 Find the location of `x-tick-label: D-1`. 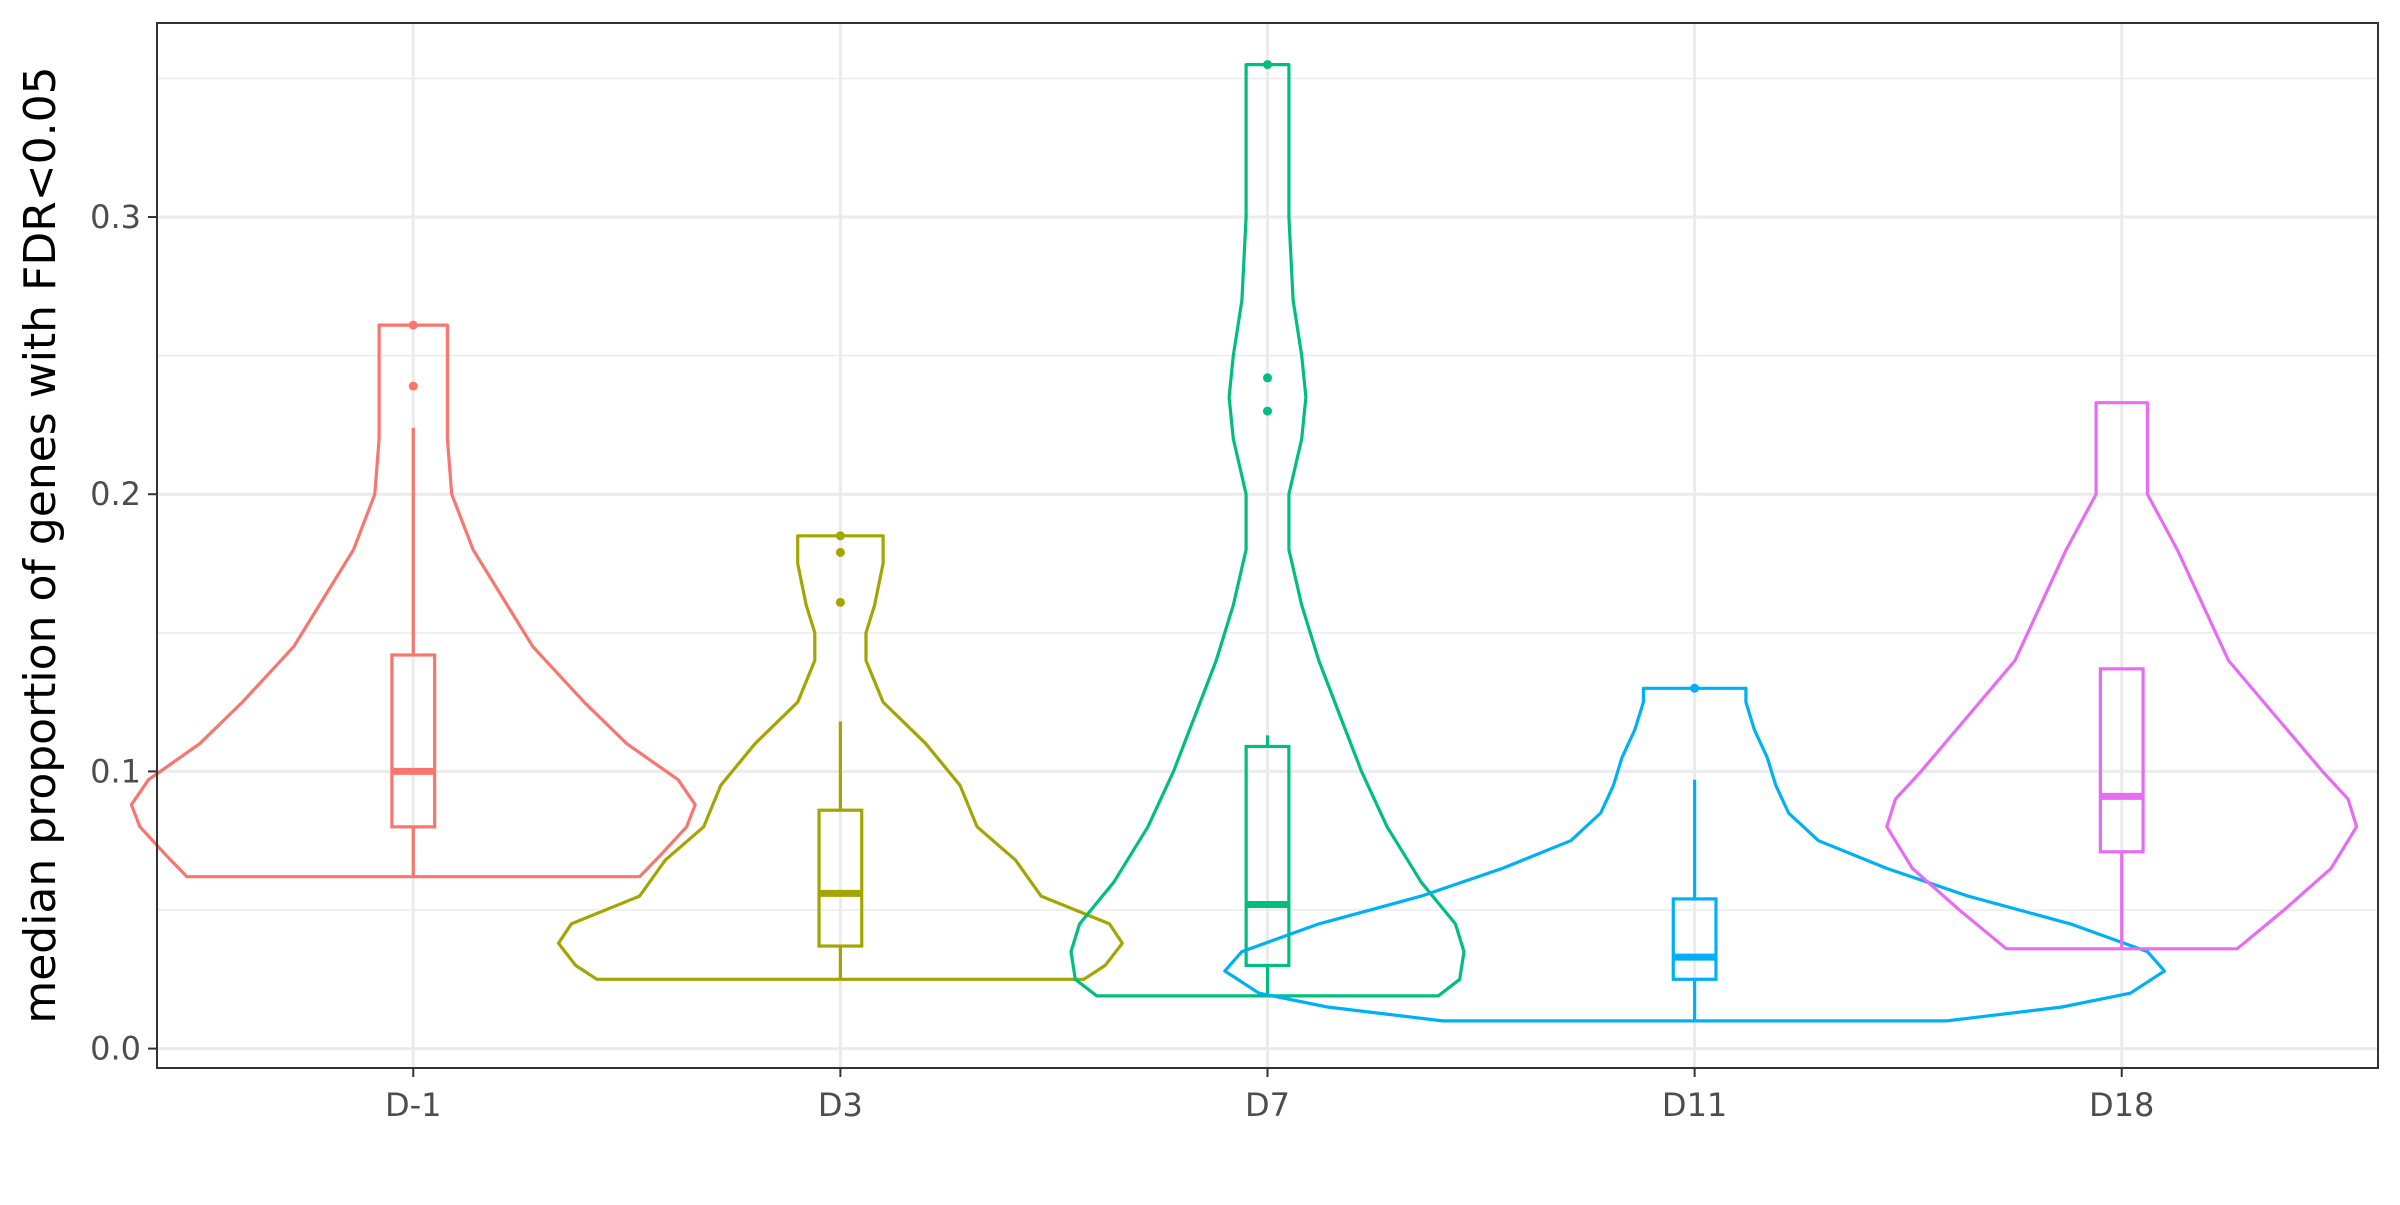

x-tick-label: D-1 is located at coordinates (413, 1105).